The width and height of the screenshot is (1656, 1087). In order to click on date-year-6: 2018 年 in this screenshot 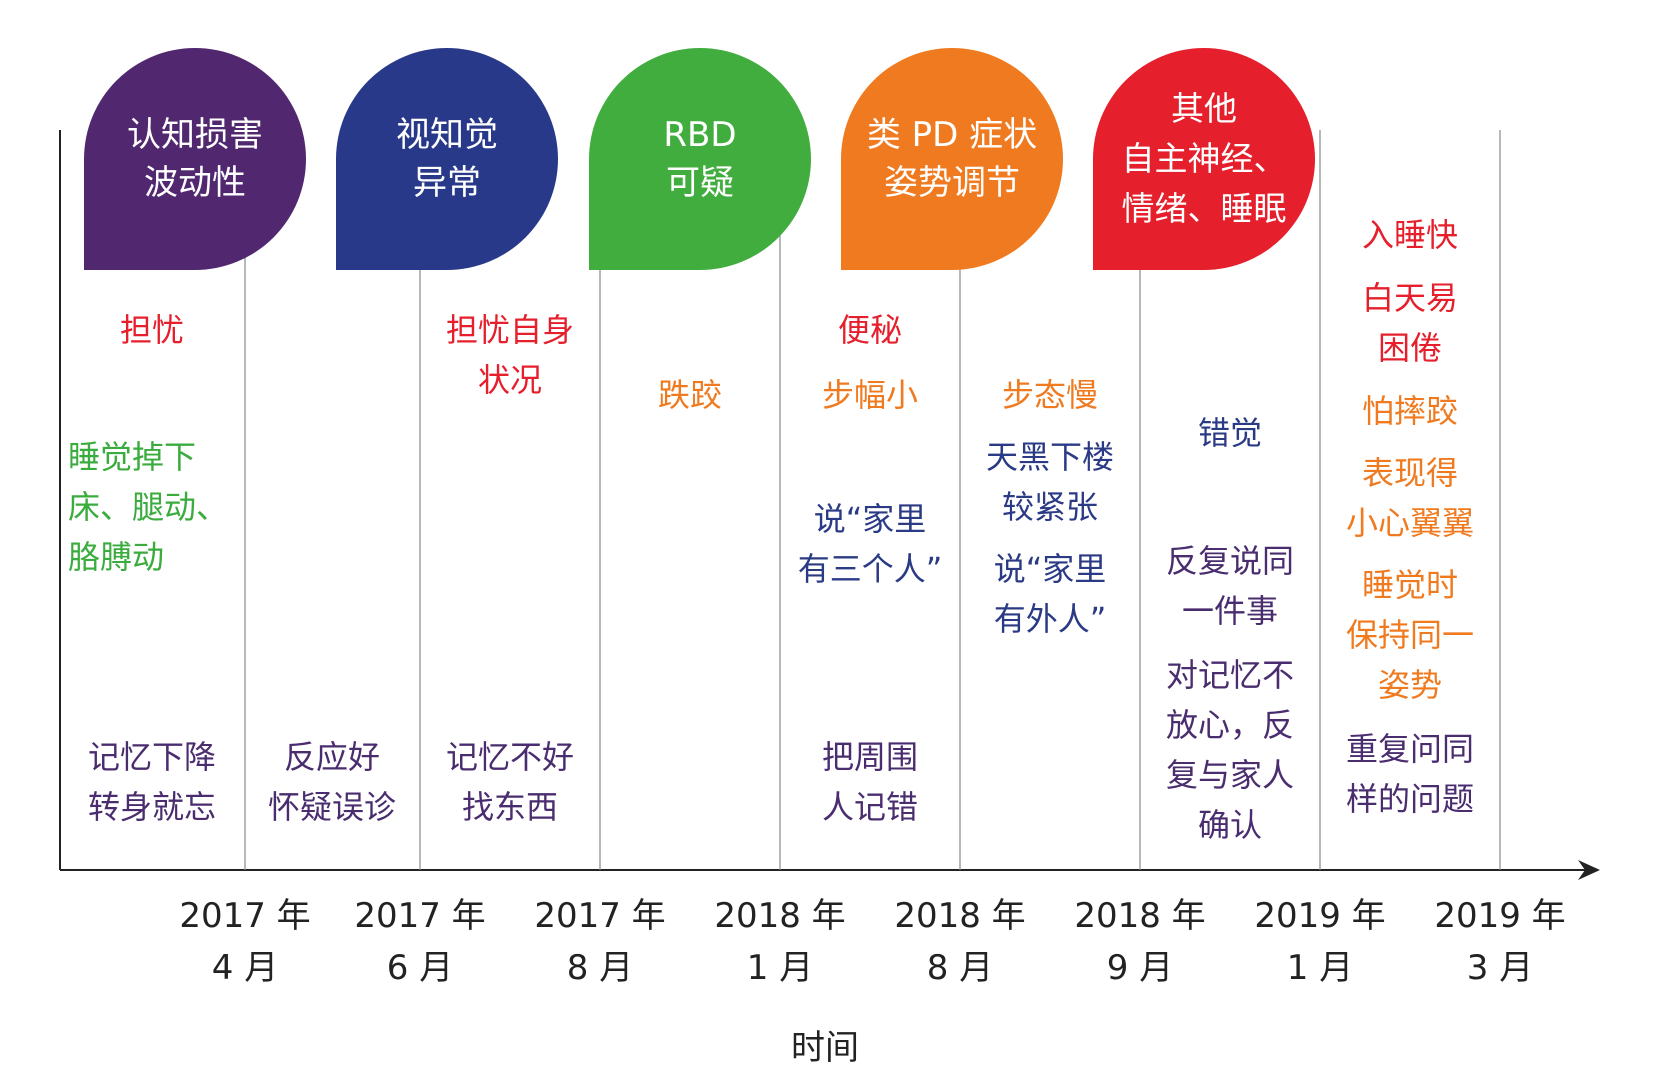, I will do `click(1140, 916)`.